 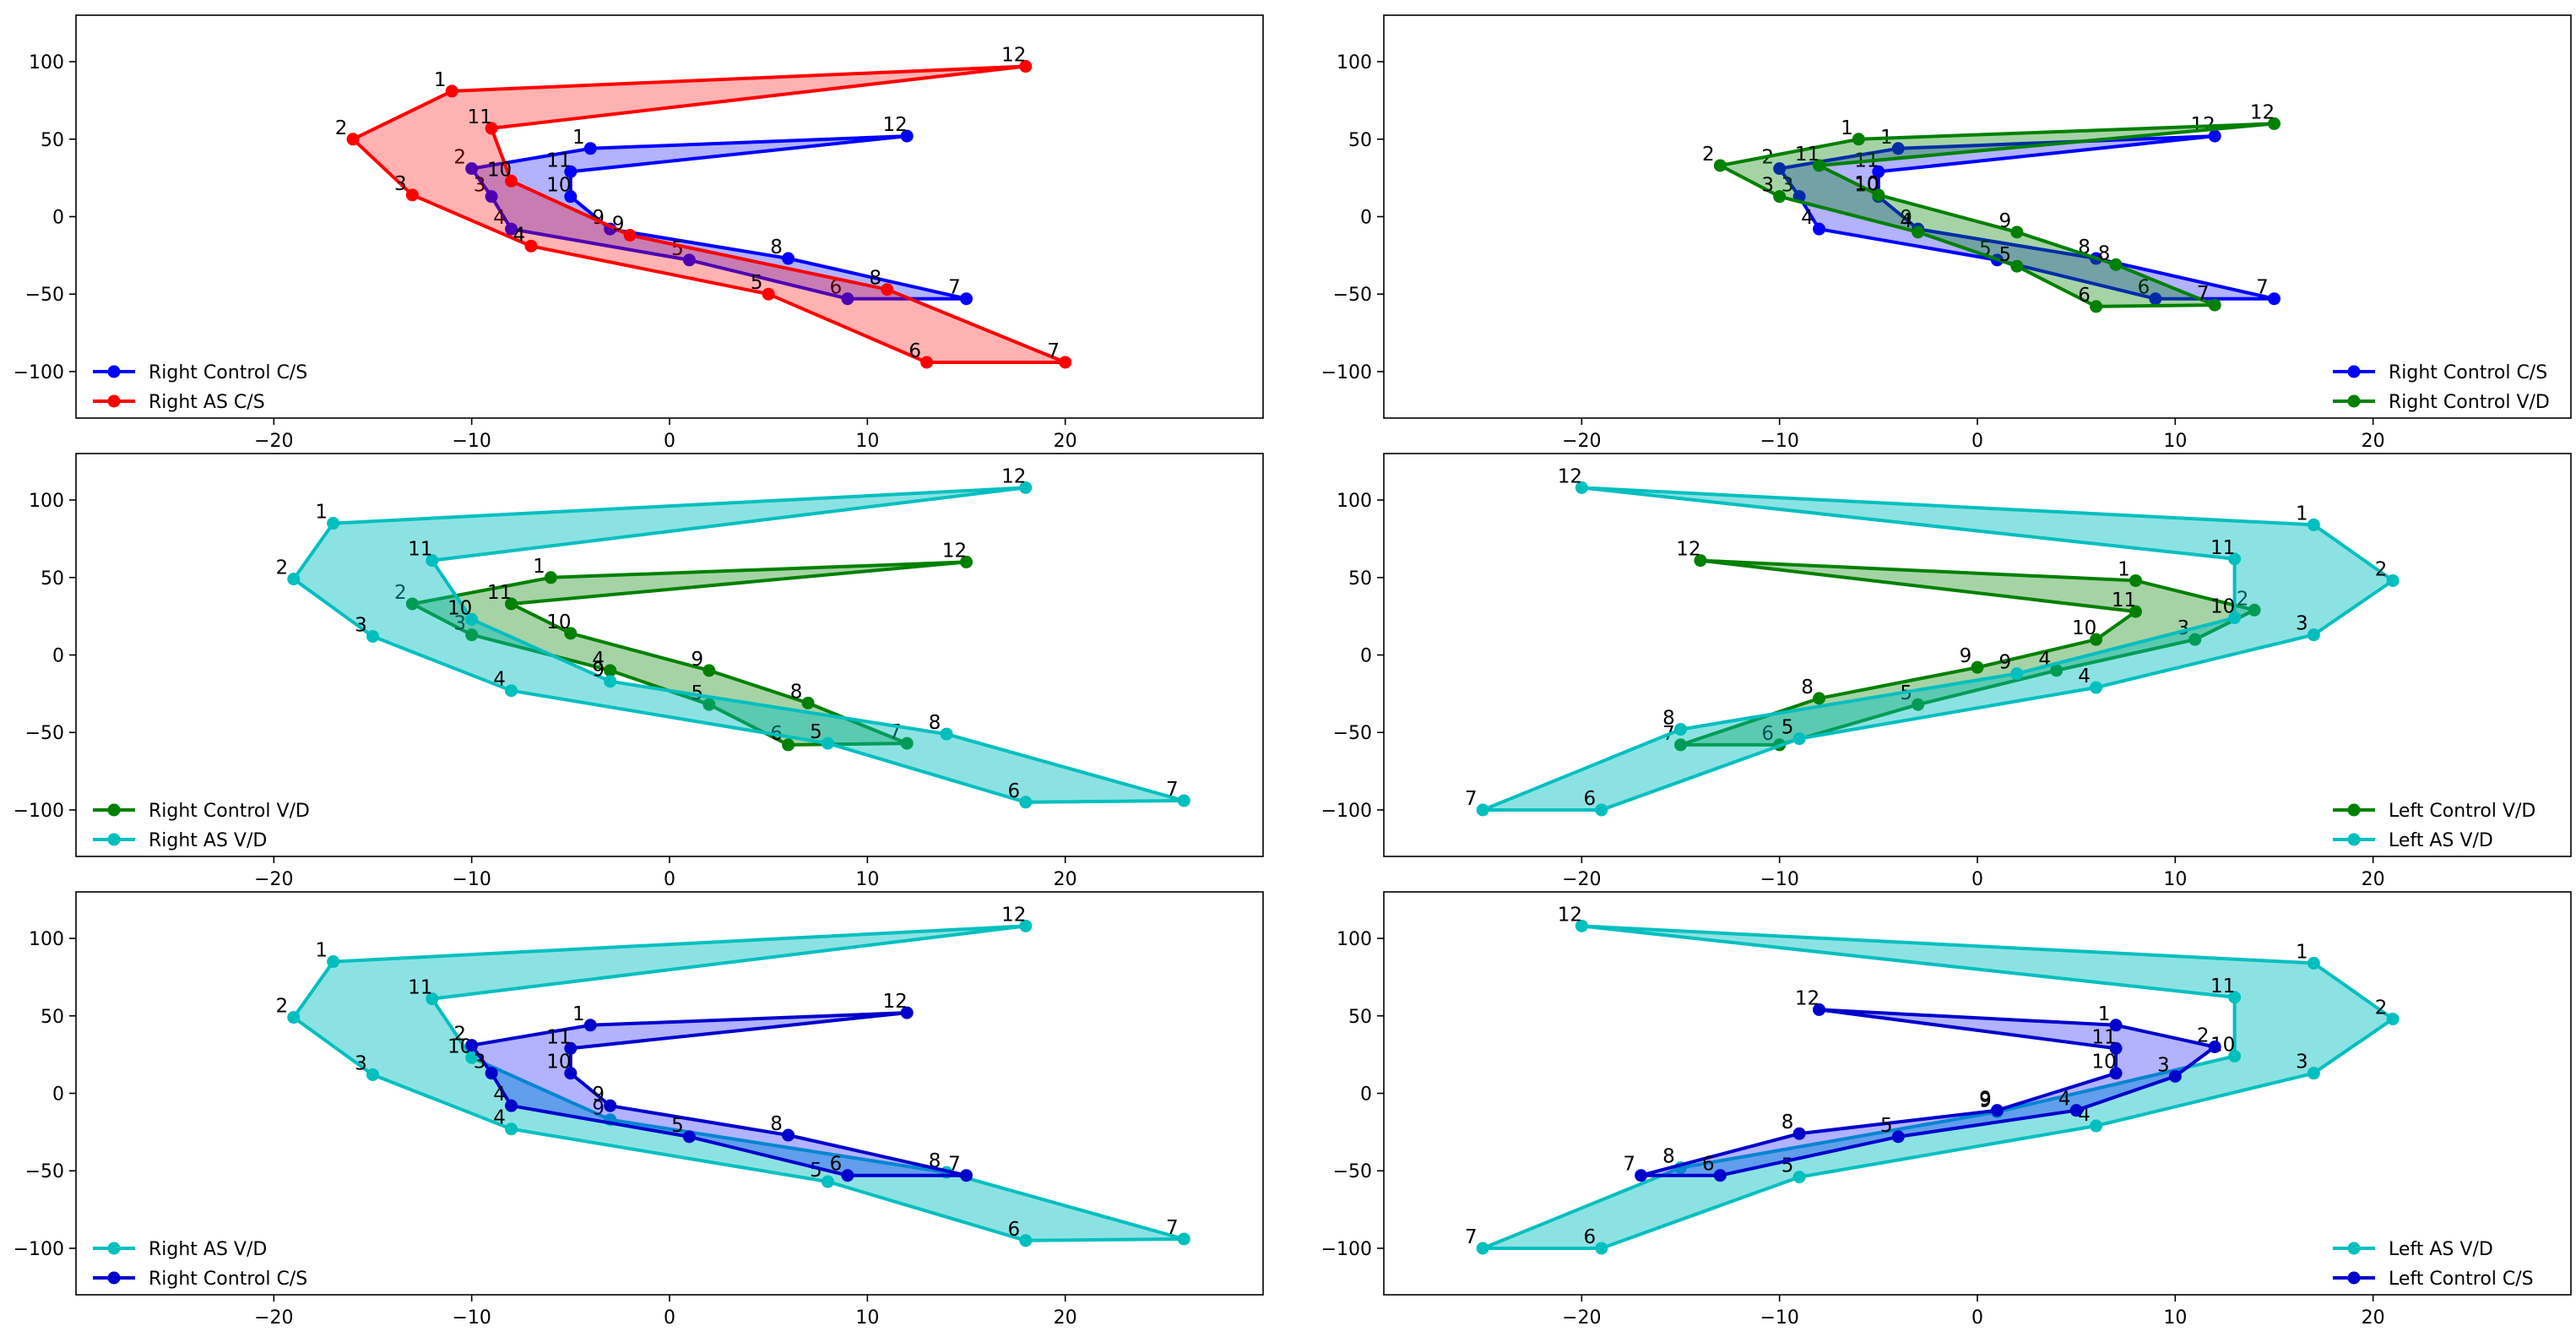 What do you see at coordinates (2373, 879) in the screenshot?
I see `x-tick-label: 20` at bounding box center [2373, 879].